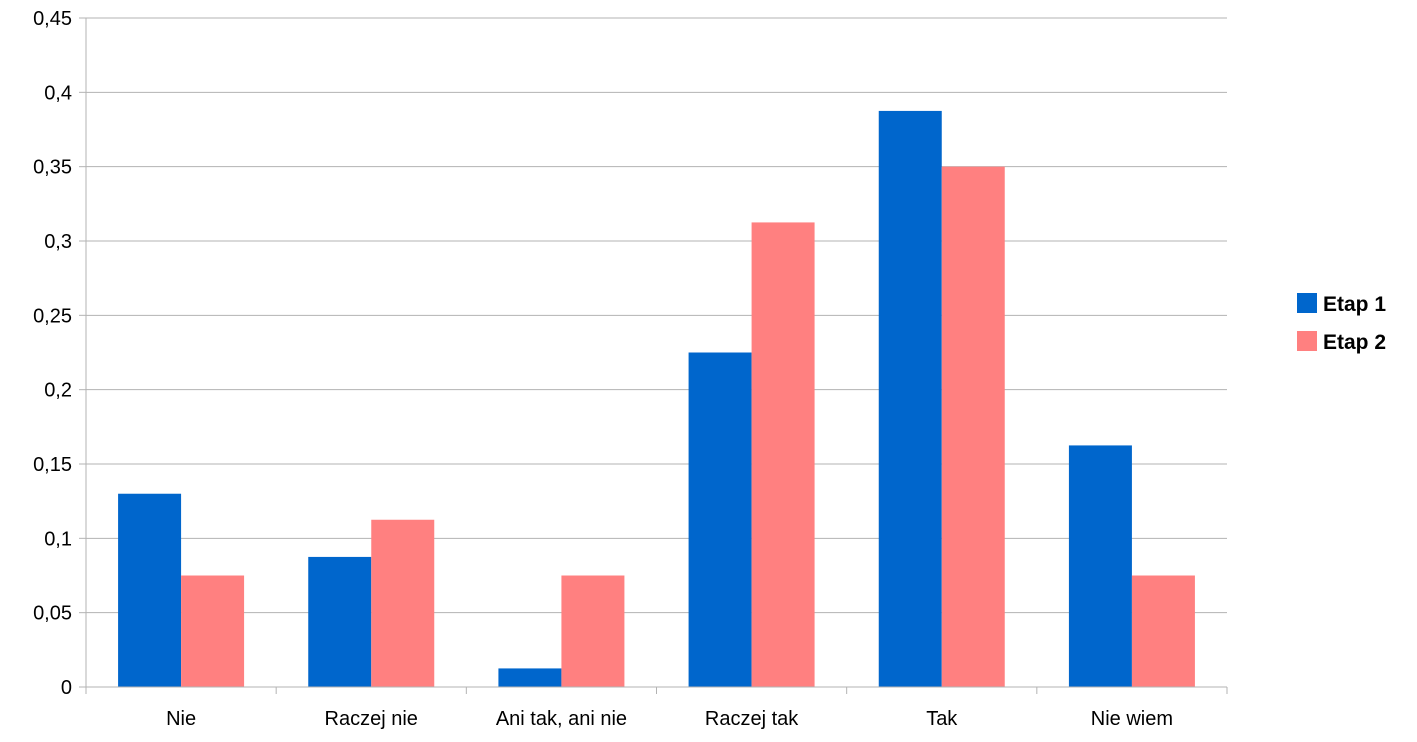 The image size is (1417, 742). I want to click on x-tick-label: Tak, so click(942, 719).